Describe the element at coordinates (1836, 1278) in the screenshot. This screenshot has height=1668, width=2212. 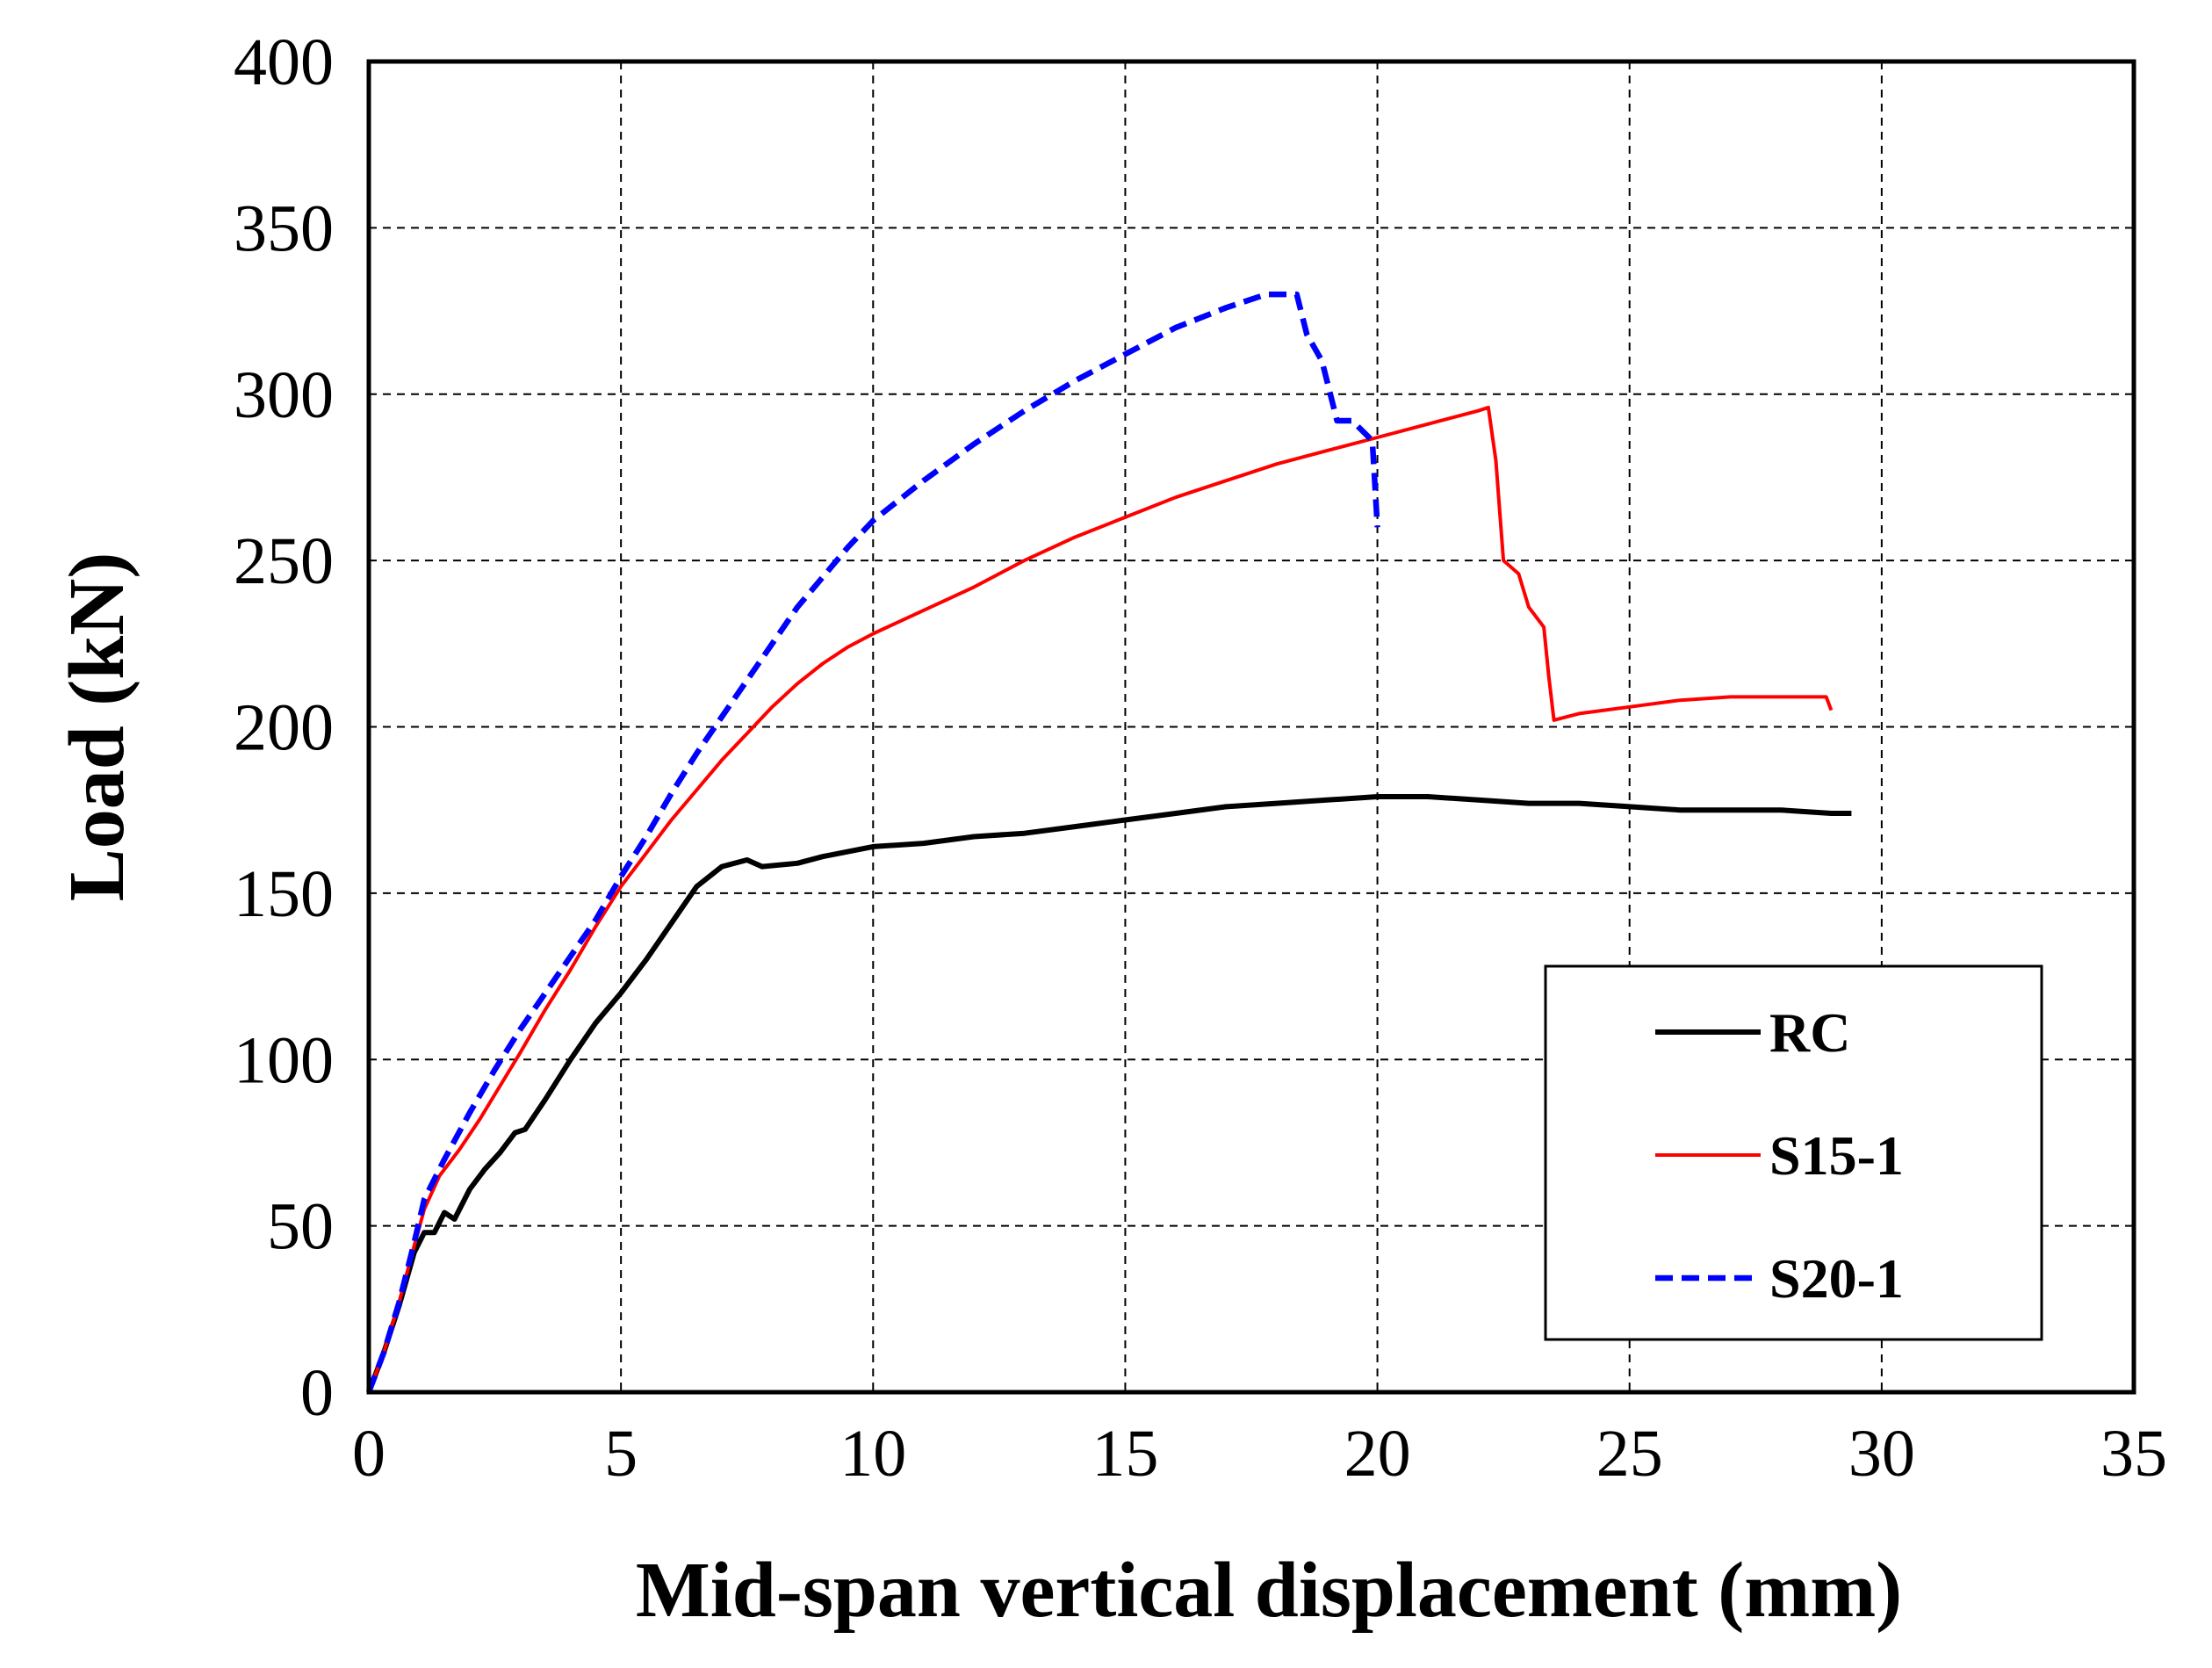
I see `legend-label-s20-1: S20-1` at that location.